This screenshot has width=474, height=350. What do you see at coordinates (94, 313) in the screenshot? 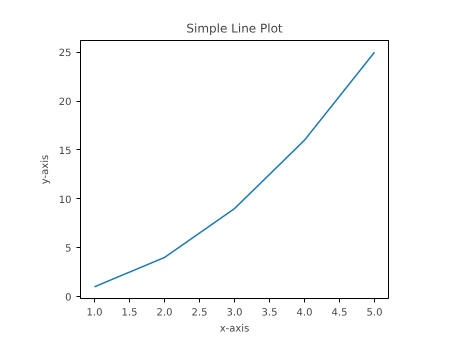
I see `x-tick-label: 1.0` at bounding box center [94, 313].